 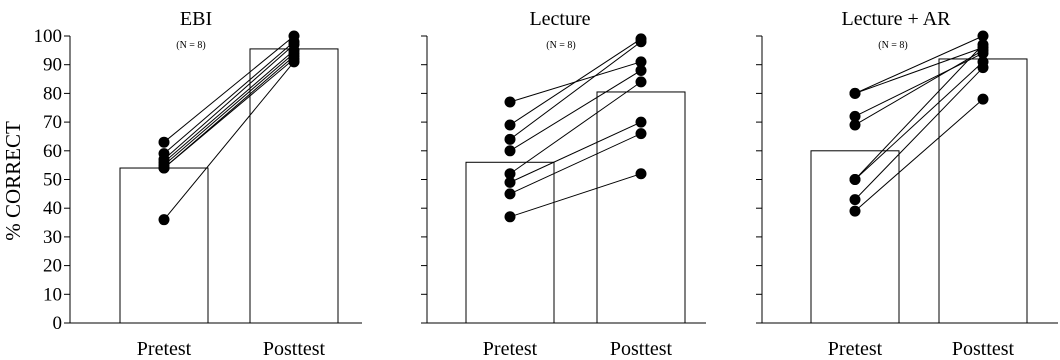 I want to click on y-tick-label: 90, so click(x=52, y=65).